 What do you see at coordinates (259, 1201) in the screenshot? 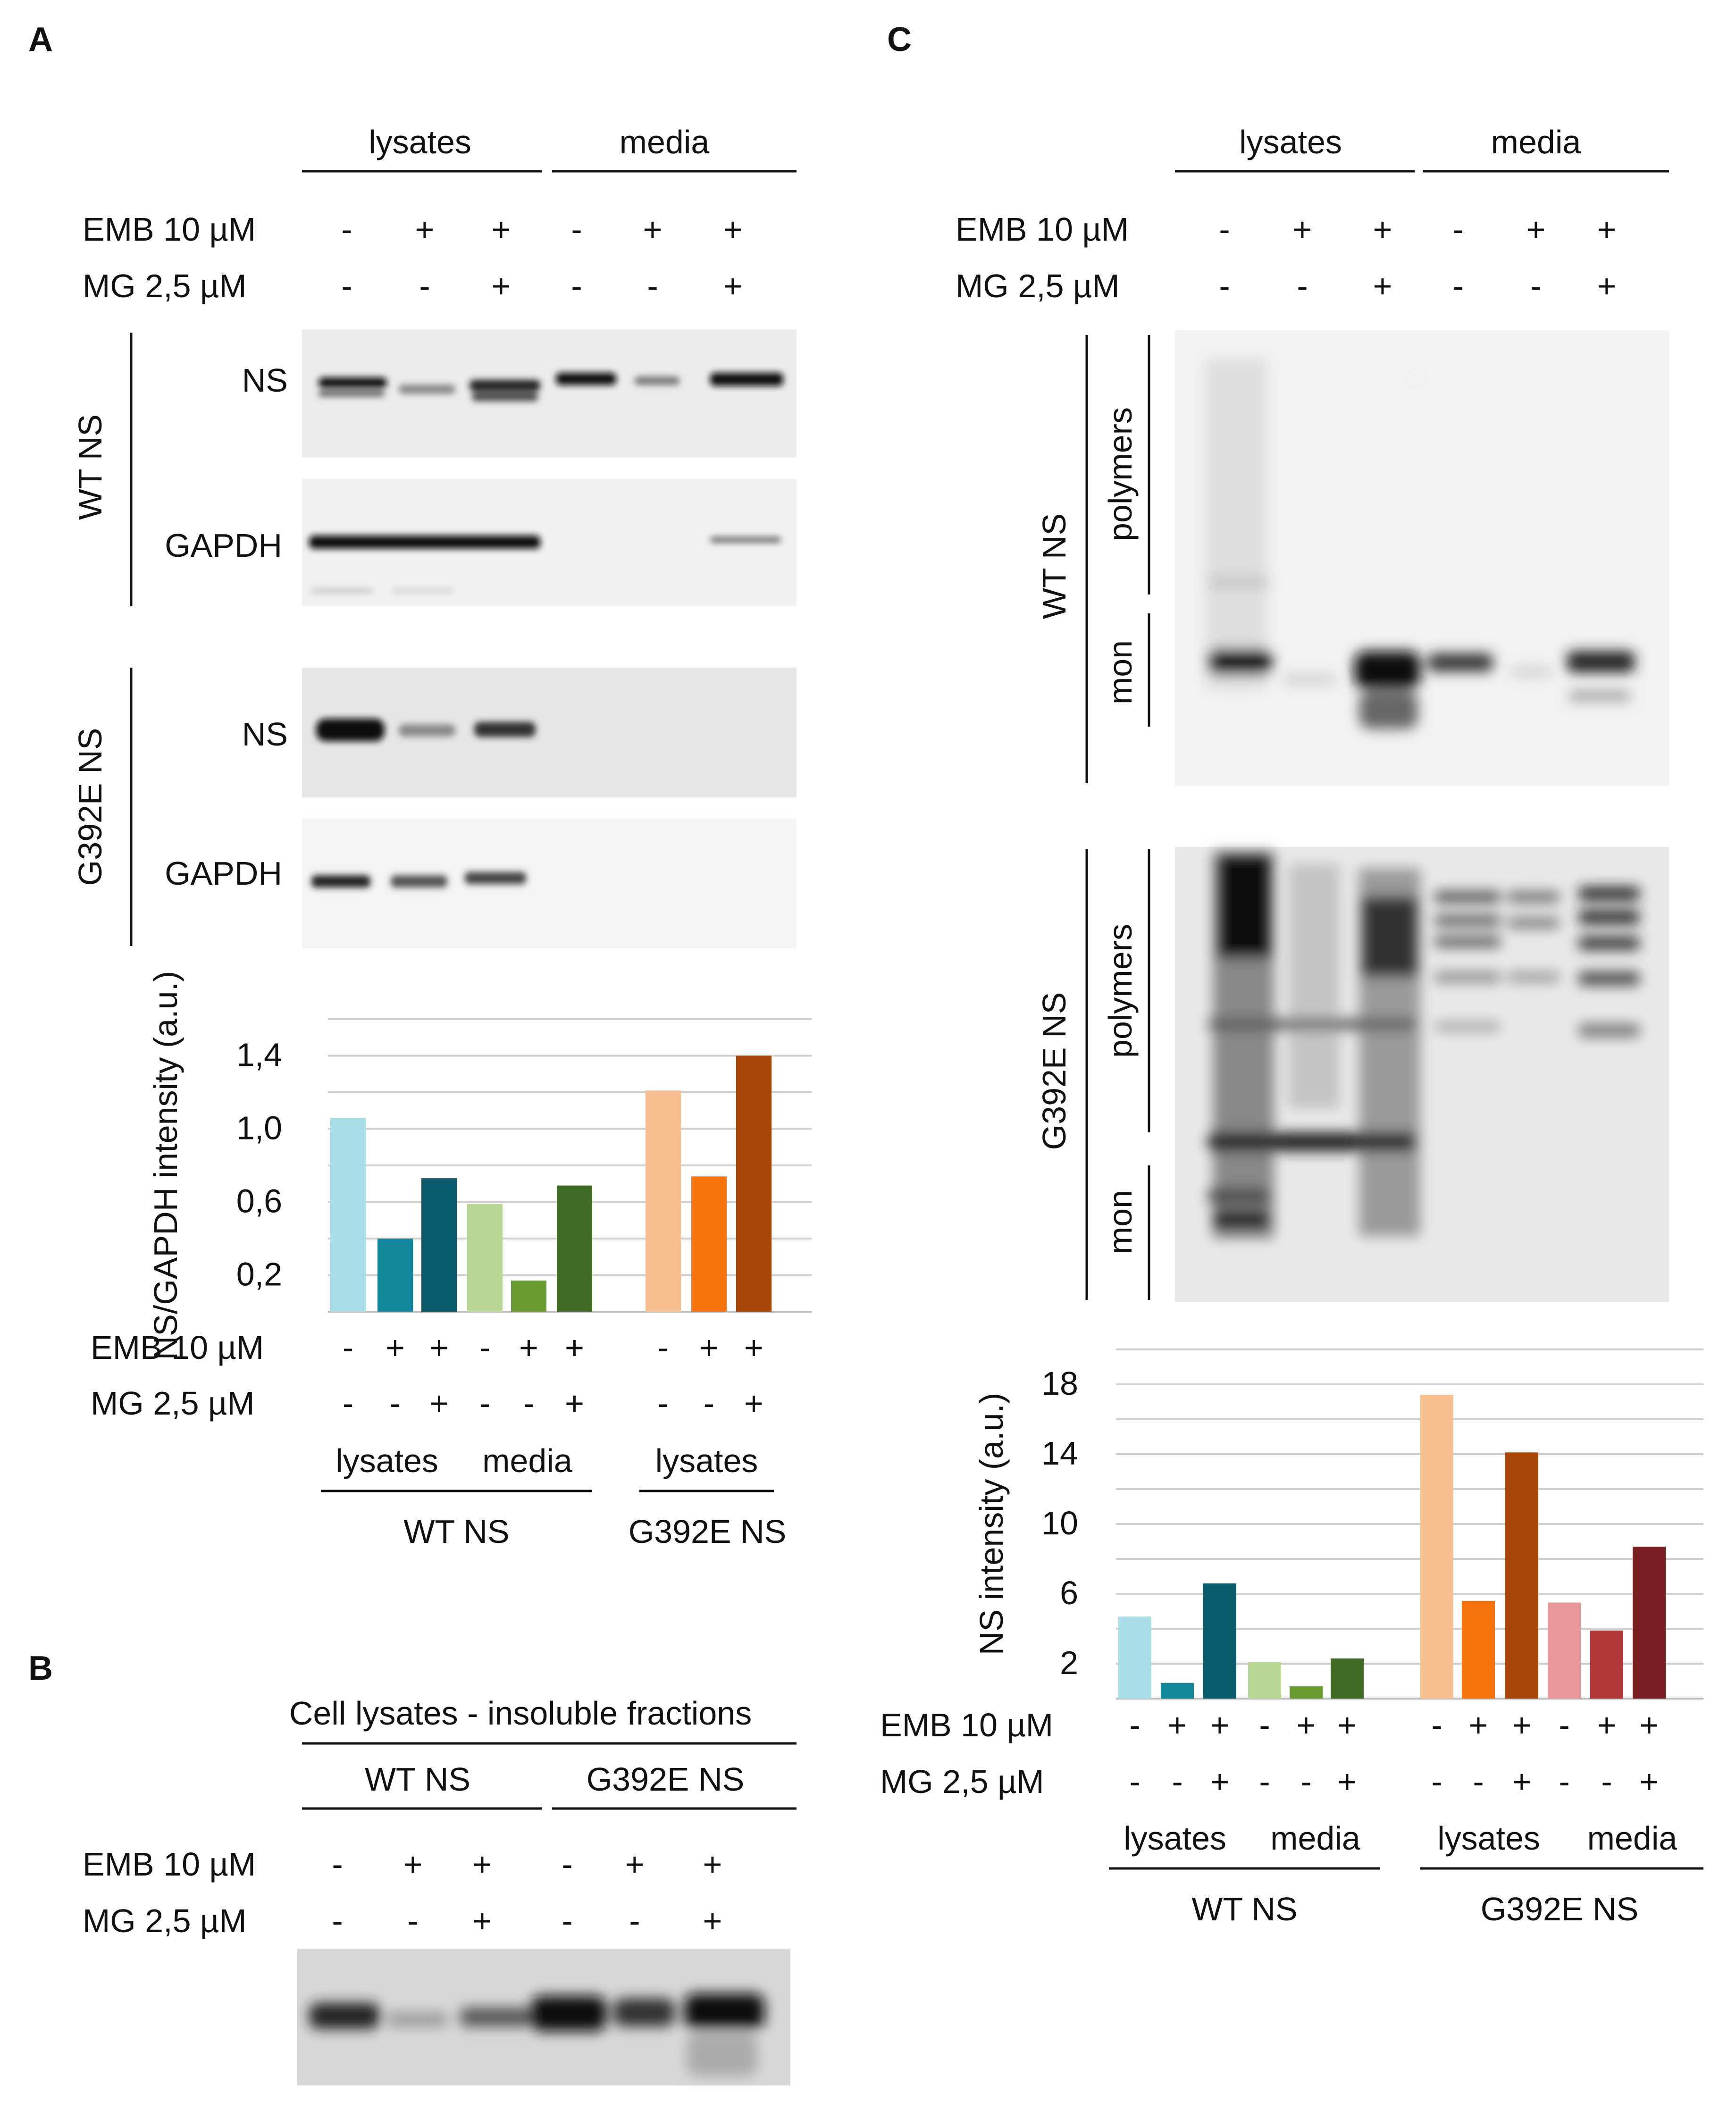
I see `y-tick-label: 0,6` at bounding box center [259, 1201].